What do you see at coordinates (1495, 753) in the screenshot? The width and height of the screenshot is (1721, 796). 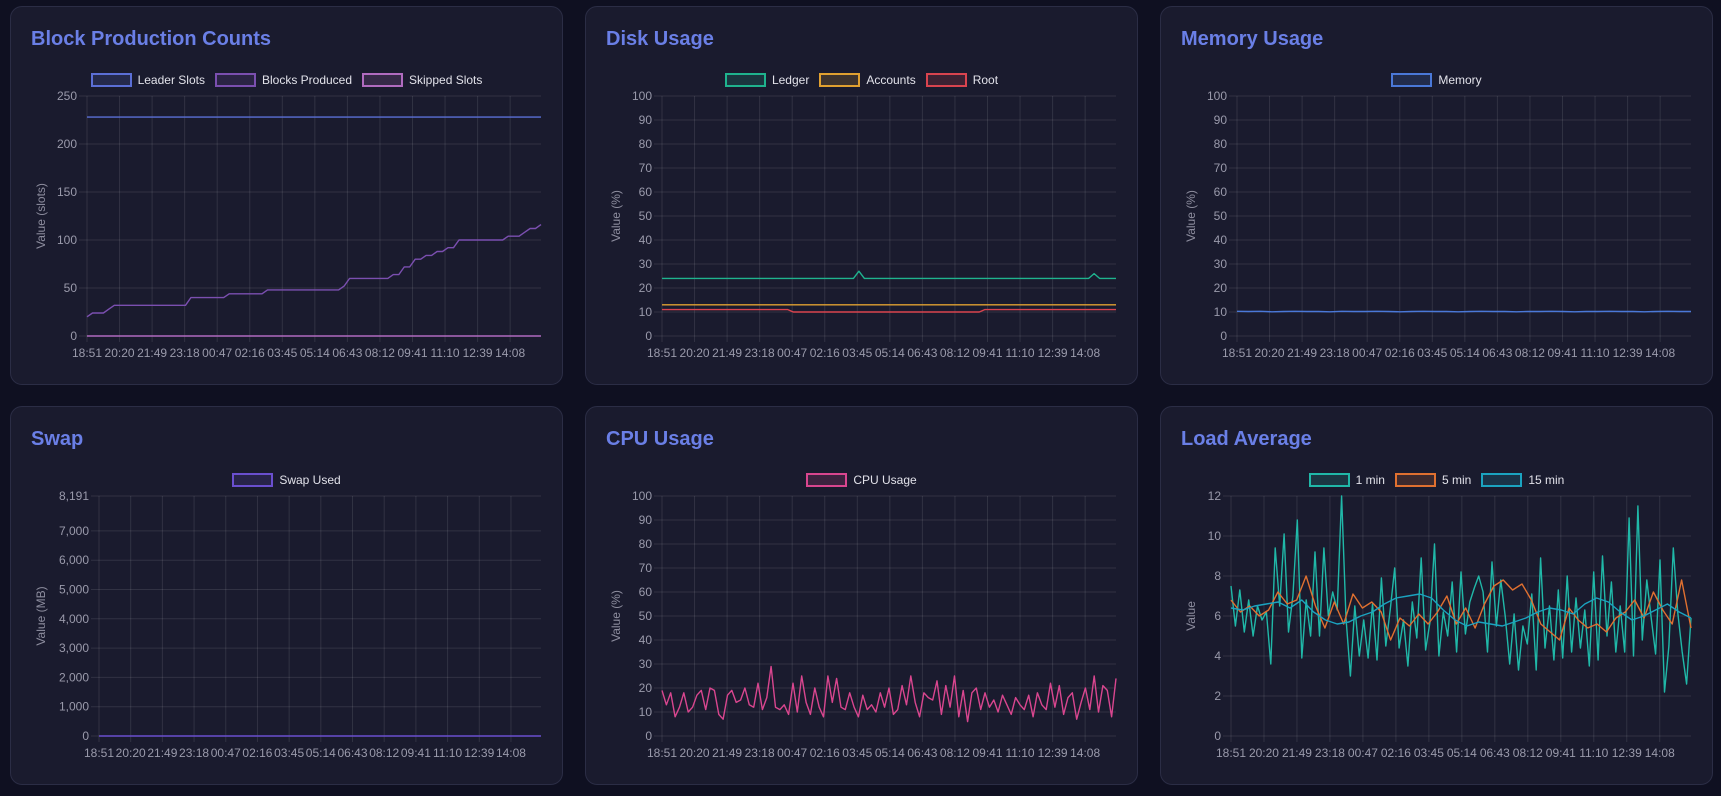 I see `x-tick-label: 06:43` at bounding box center [1495, 753].